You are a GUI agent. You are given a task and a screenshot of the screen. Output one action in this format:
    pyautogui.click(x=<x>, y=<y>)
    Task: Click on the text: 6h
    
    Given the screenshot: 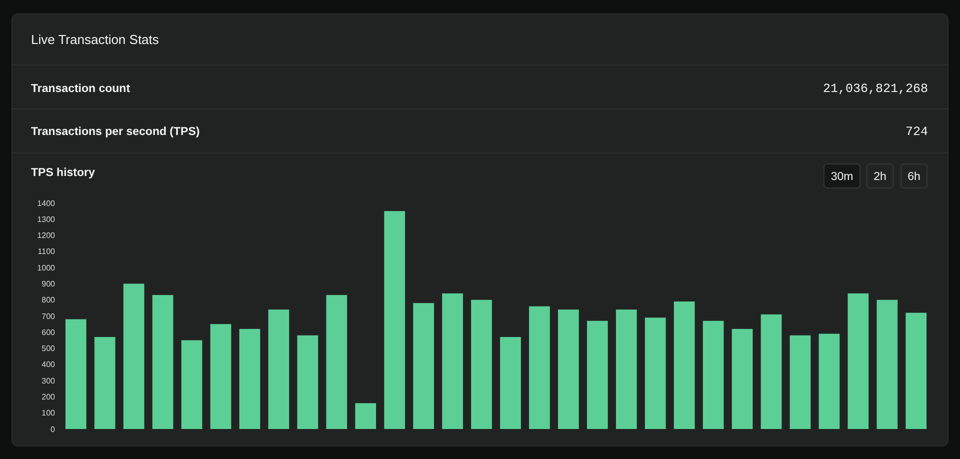 What is the action you would take?
    pyautogui.click(x=914, y=177)
    